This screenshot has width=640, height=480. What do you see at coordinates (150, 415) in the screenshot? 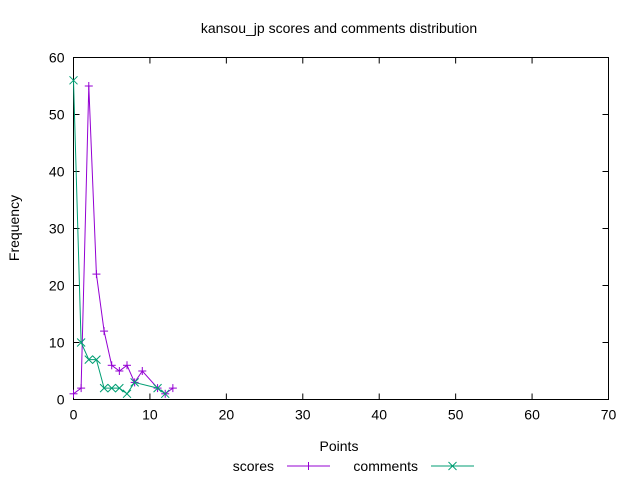
I see `x-tick-label: 10` at bounding box center [150, 415].